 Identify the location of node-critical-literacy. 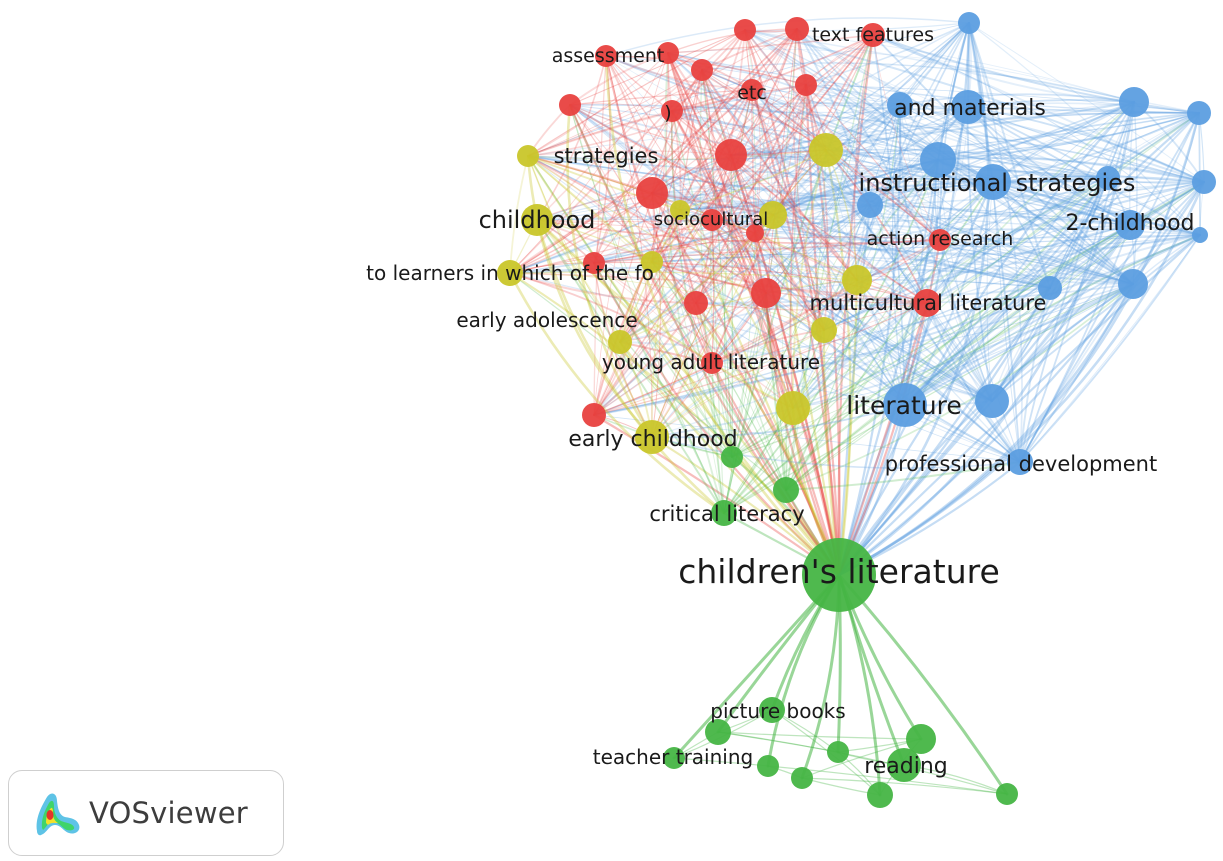
(724, 513).